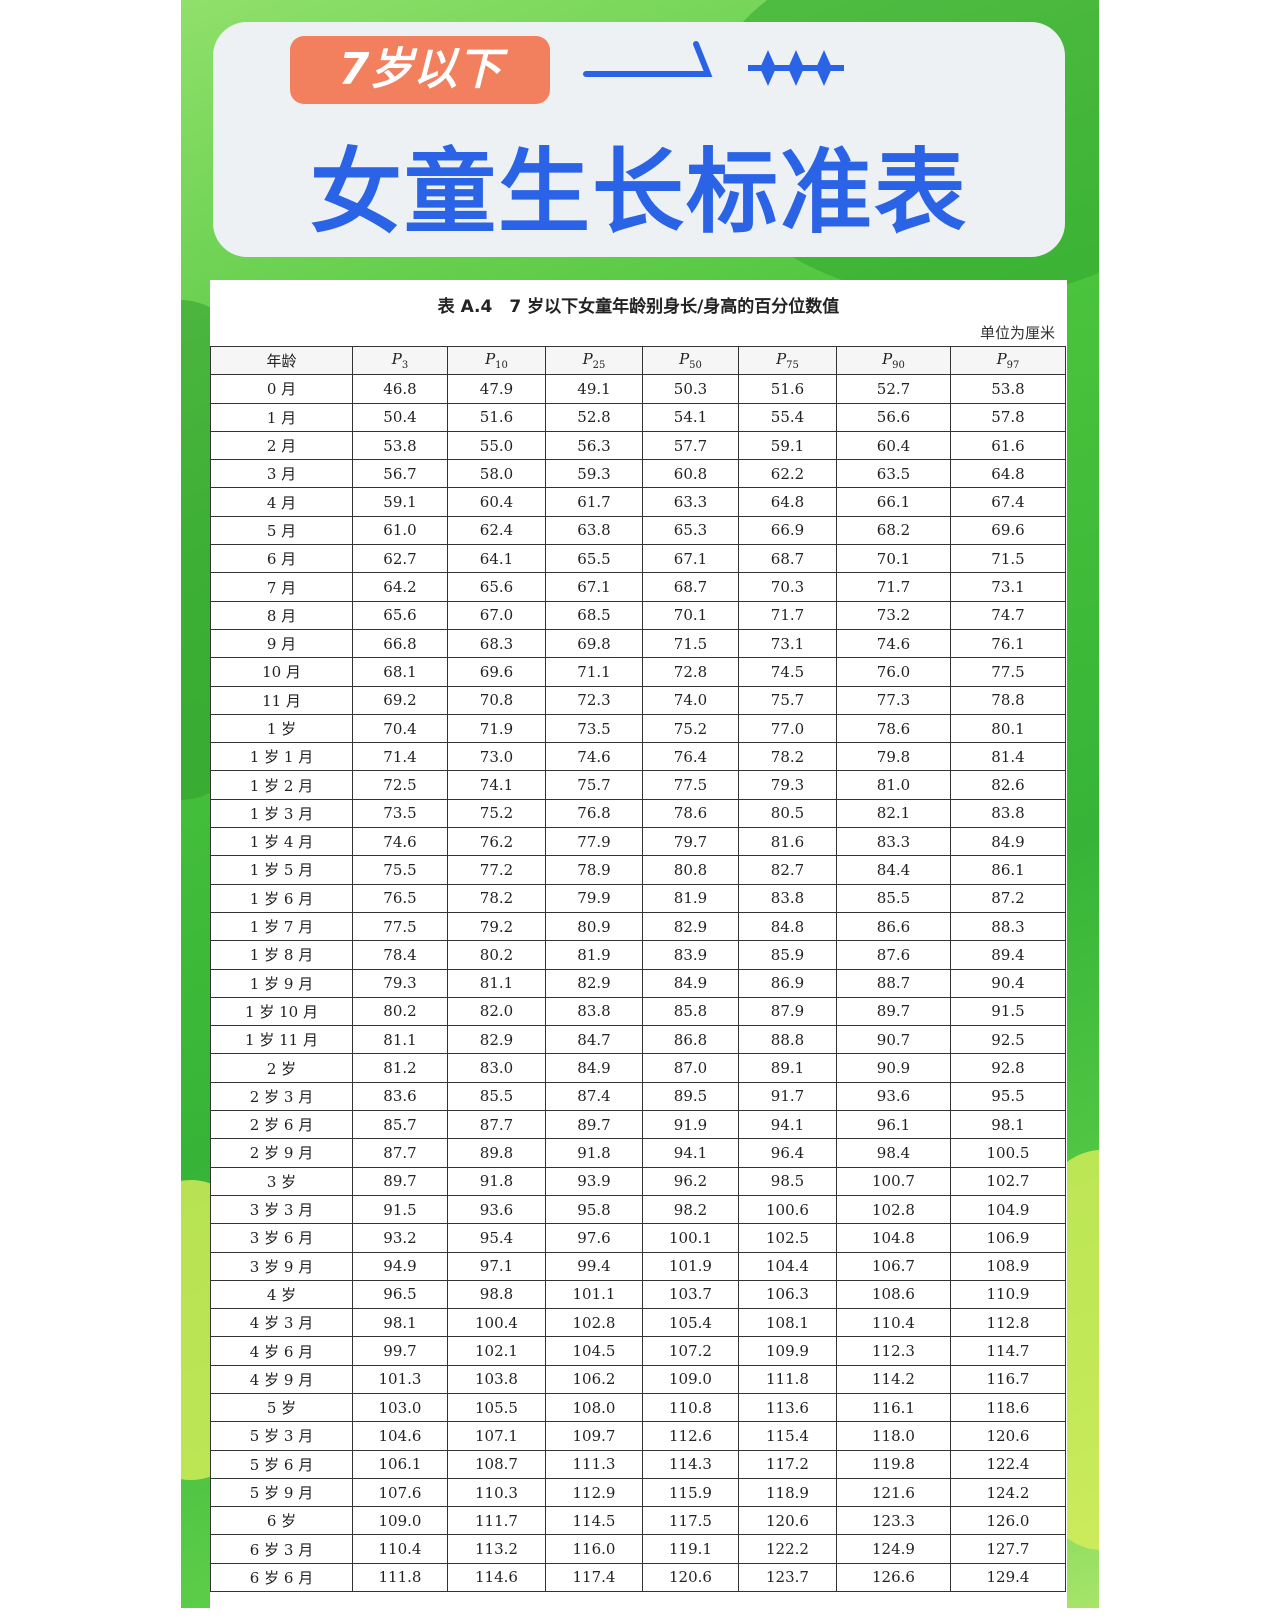  What do you see at coordinates (893, 898) in the screenshot?
I see `value-cell: 85.5` at bounding box center [893, 898].